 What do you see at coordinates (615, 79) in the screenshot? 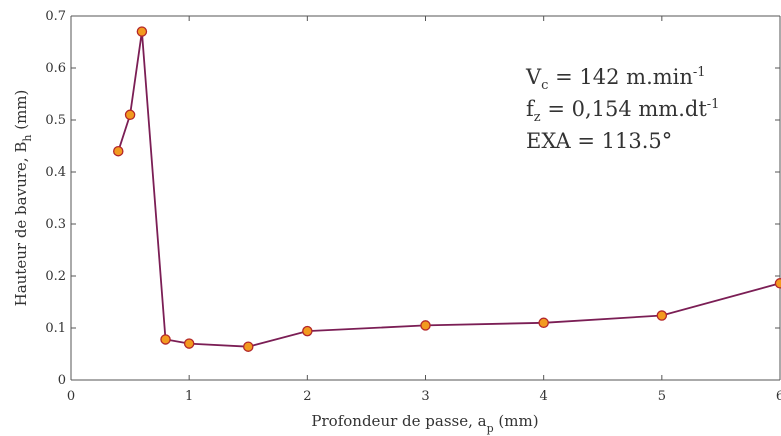
I see `annotation-cutting-speed: Vc = 142 m.min-1` at bounding box center [615, 79].